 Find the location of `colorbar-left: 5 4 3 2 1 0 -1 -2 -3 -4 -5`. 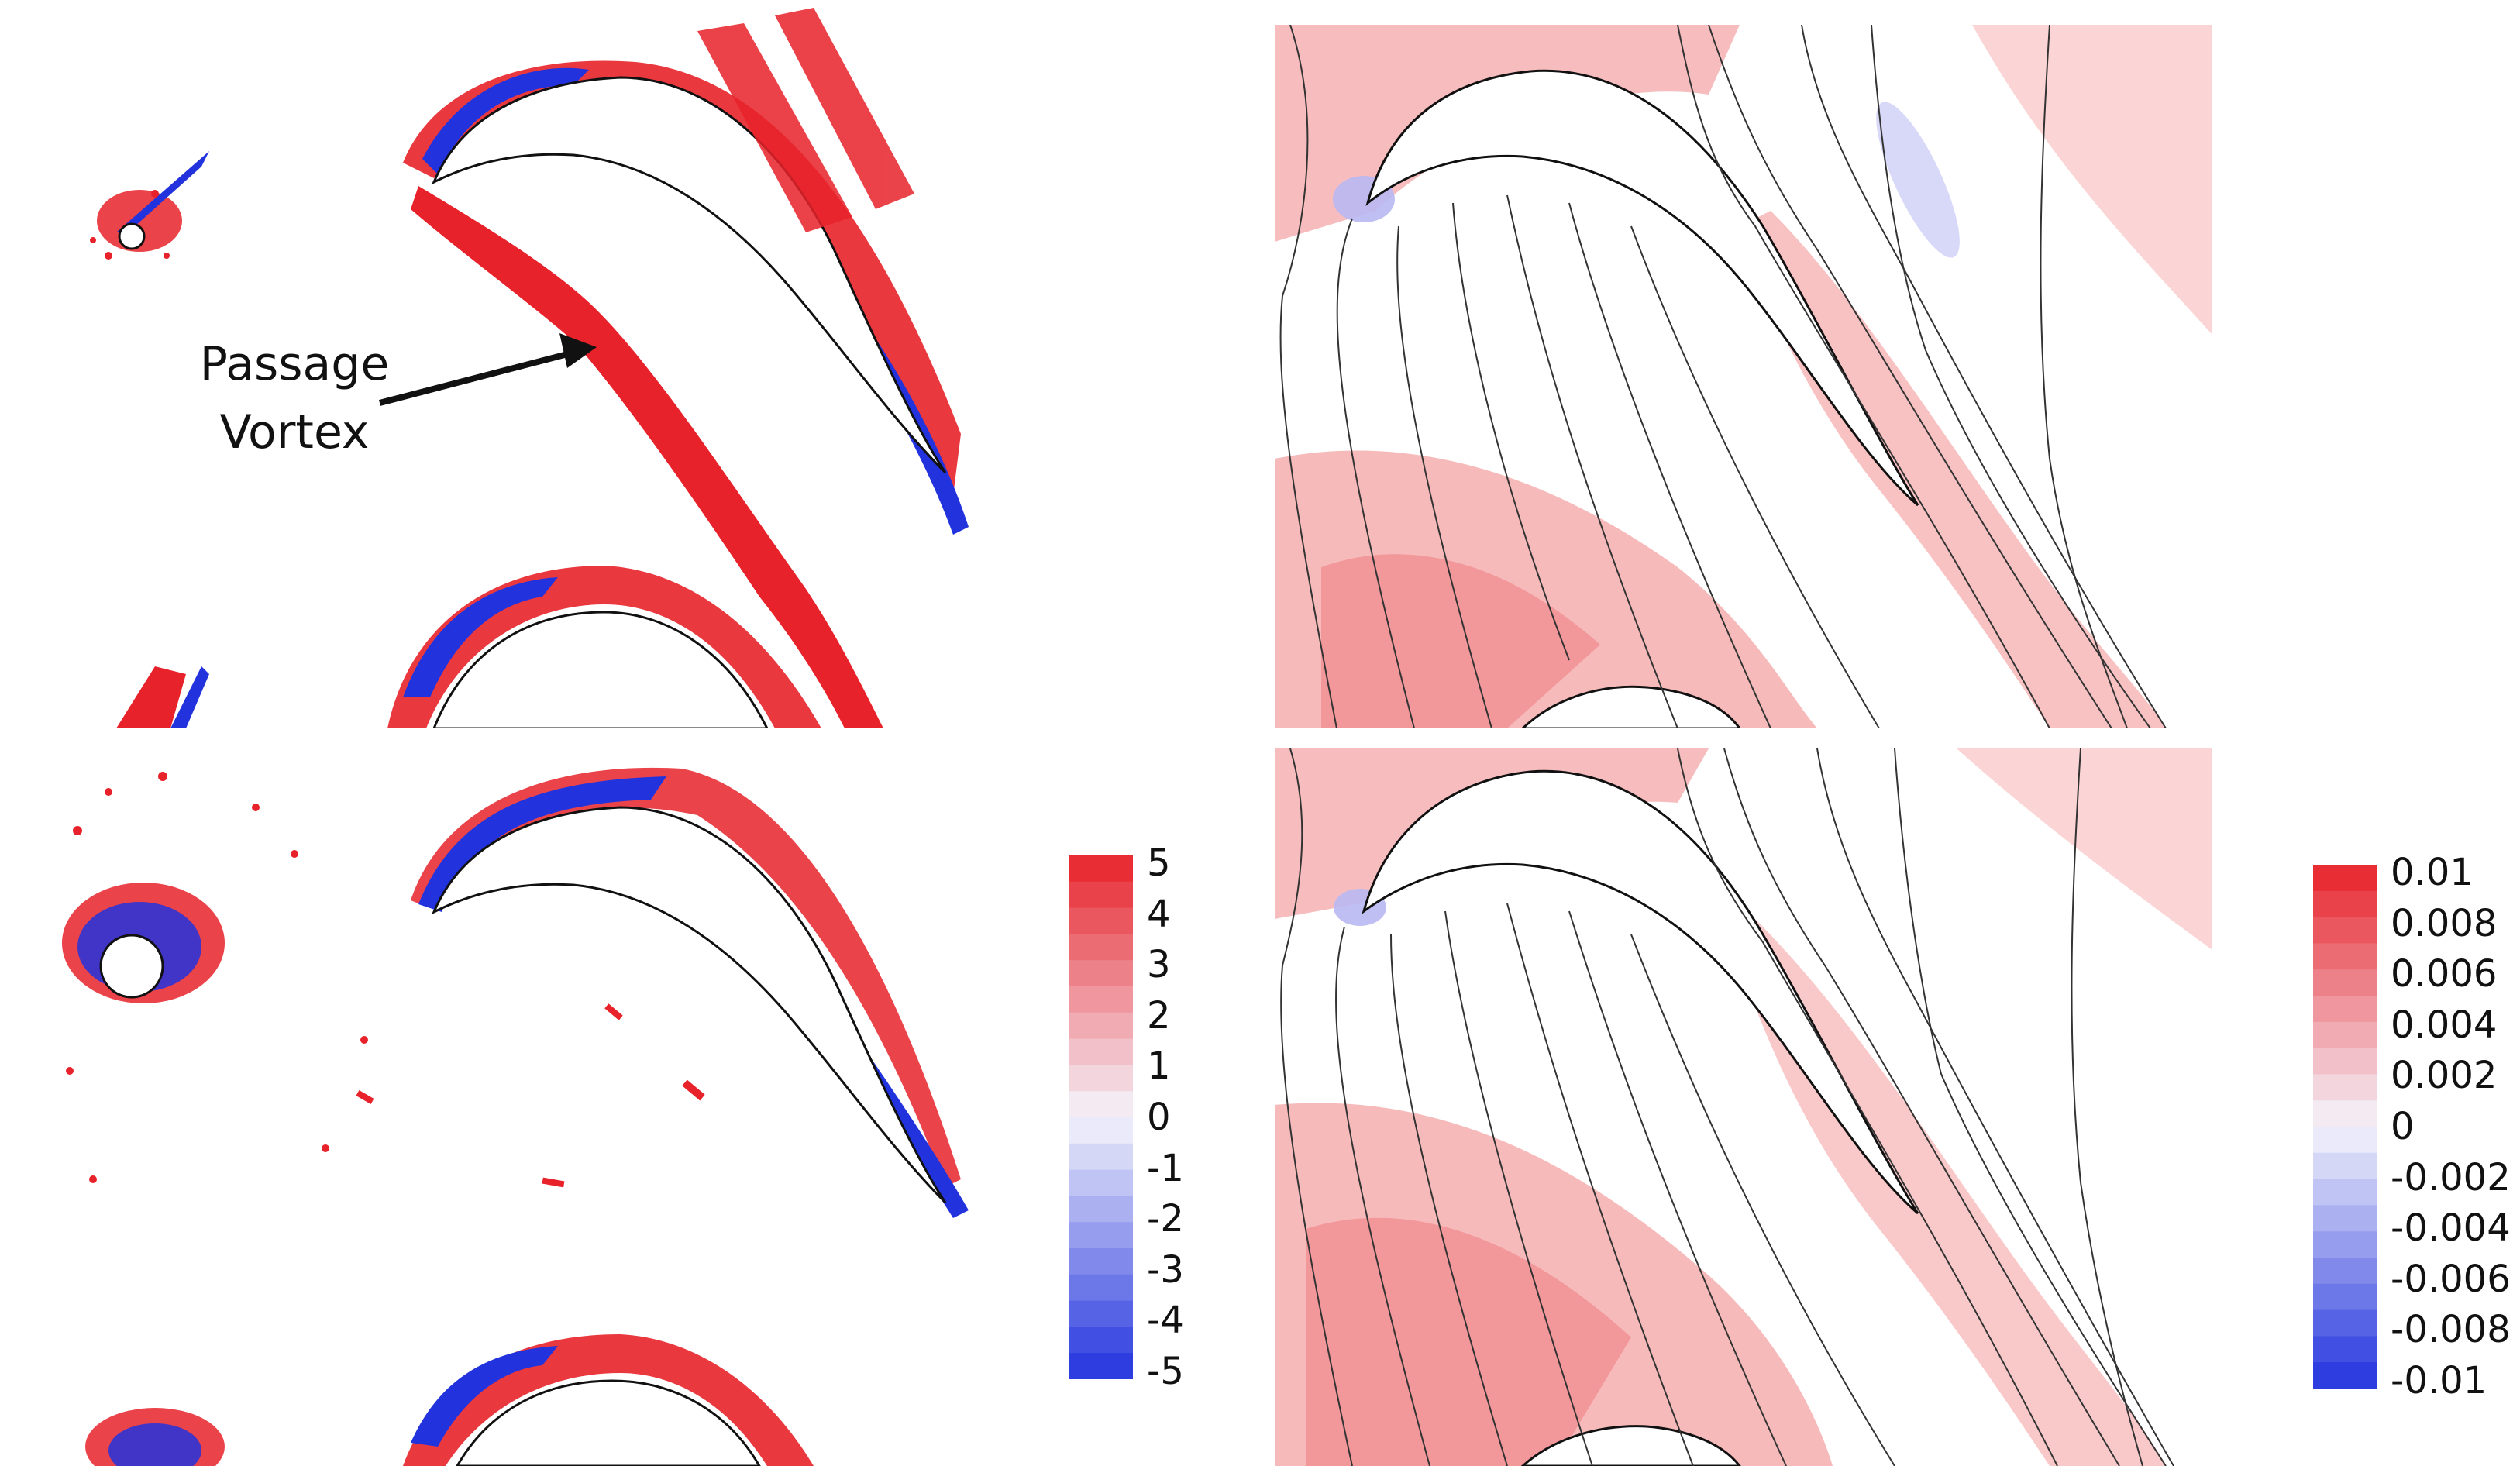

colorbar-left: 5 4 3 2 1 0 -1 -2 -3 -4 -5 is located at coordinates (1146, 1117).